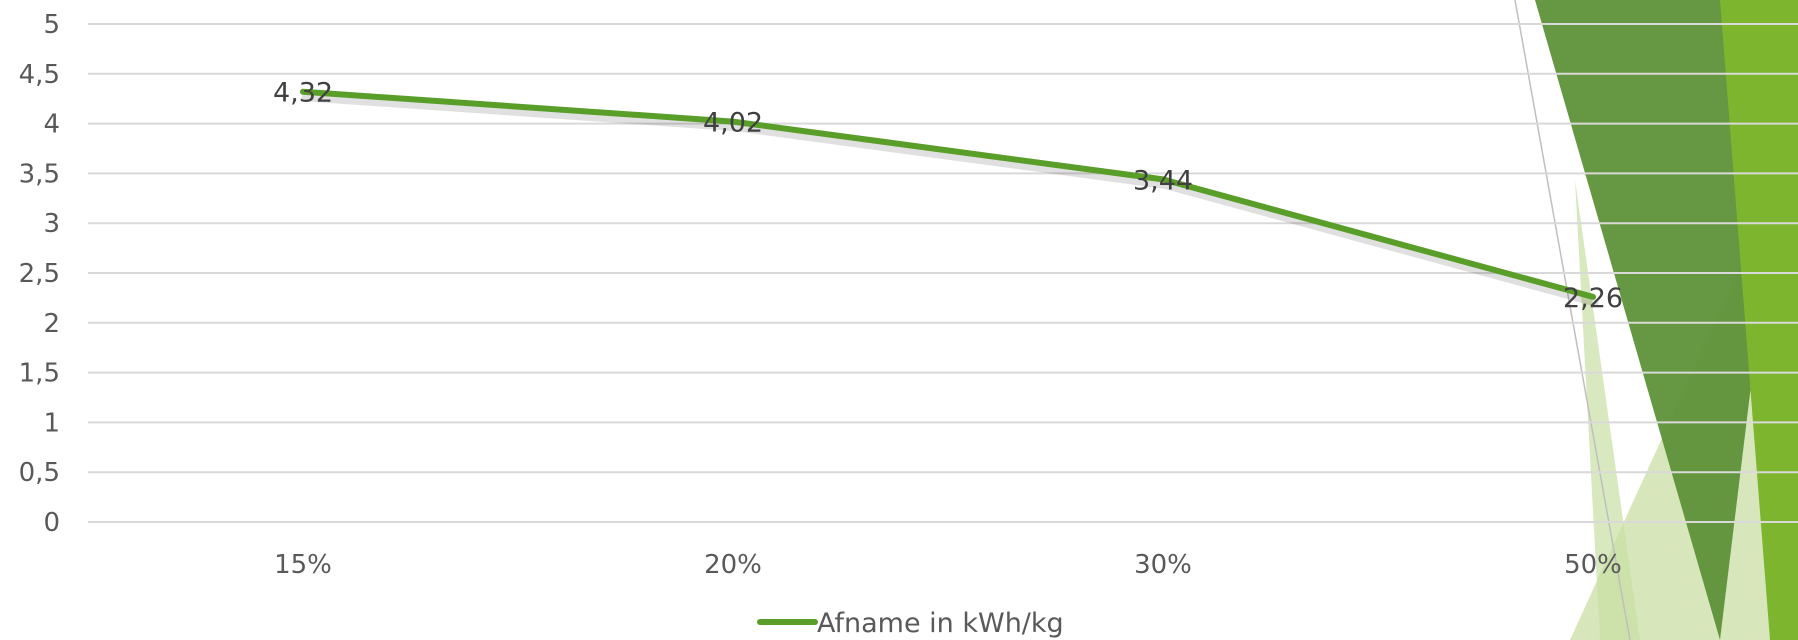 The width and height of the screenshot is (1798, 640). Describe the element at coordinates (51, 25) in the screenshot. I see `y-tick-label: 5` at that location.